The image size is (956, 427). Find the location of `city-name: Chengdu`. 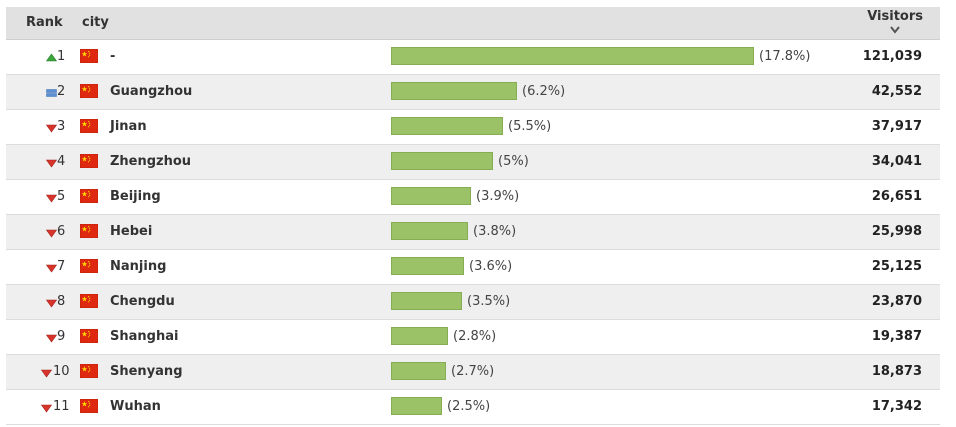

city-name: Chengdu is located at coordinates (142, 301).